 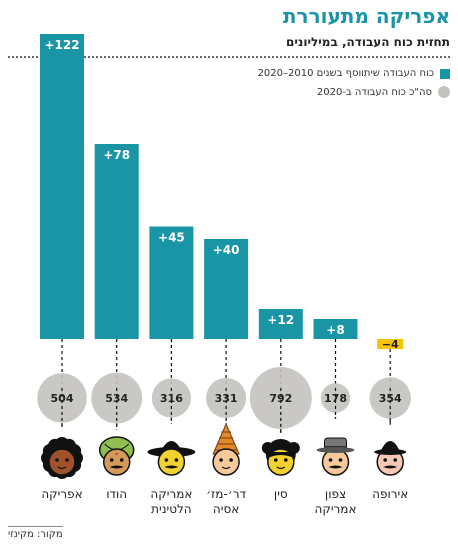 What do you see at coordinates (171, 509) in the screenshot?
I see `category-label-2-1: הלטינית` at bounding box center [171, 509].